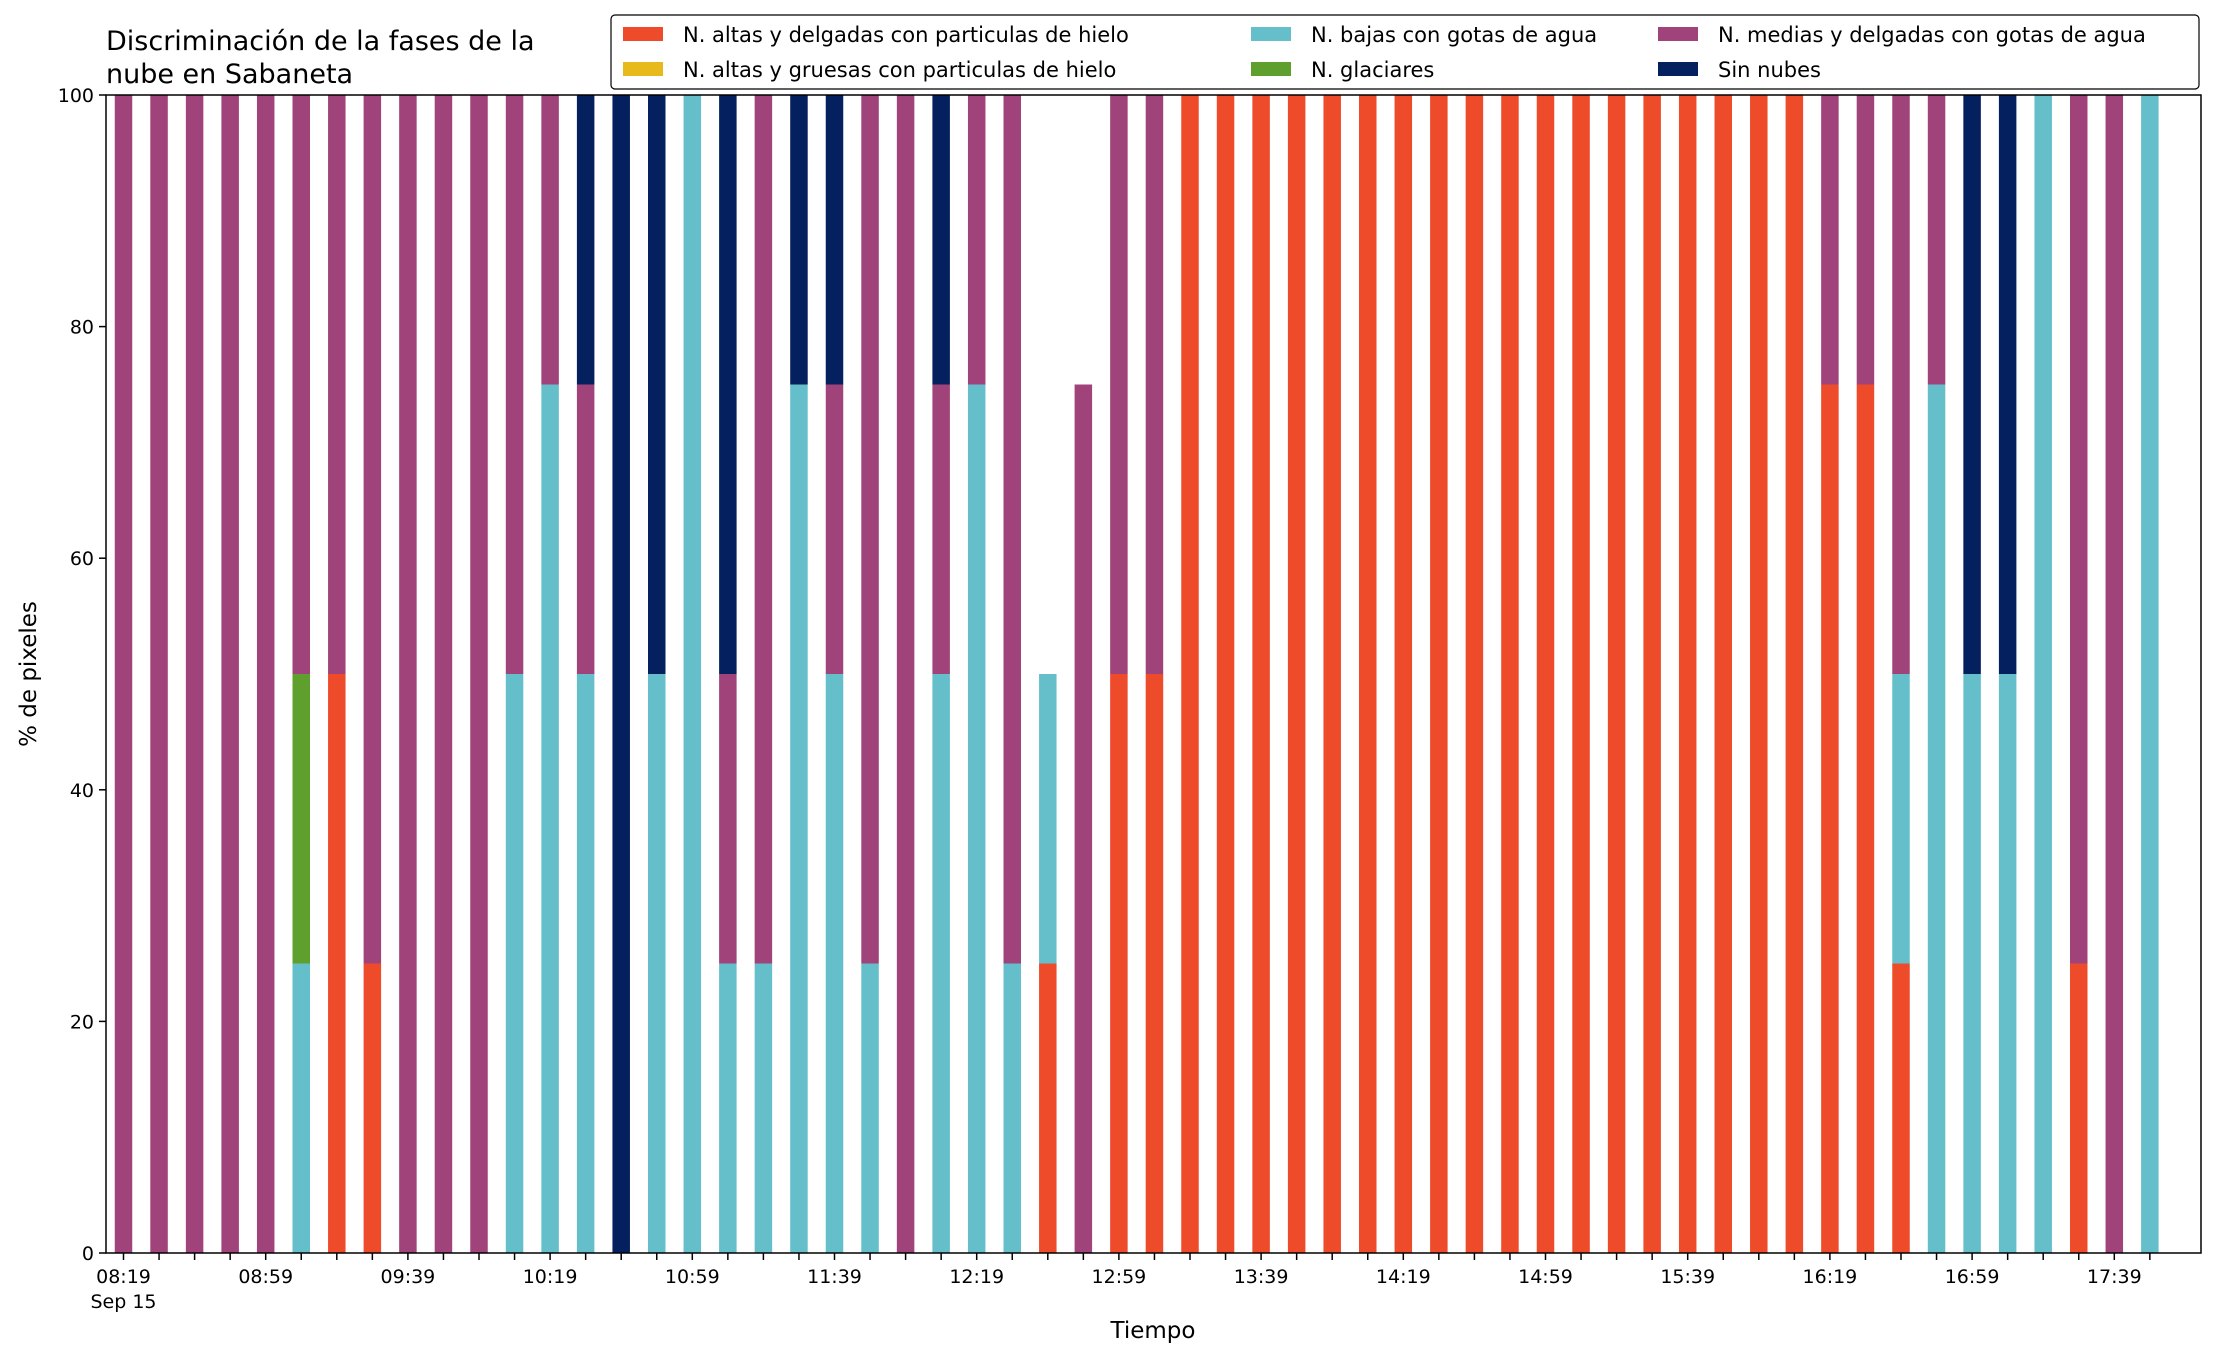  What do you see at coordinates (1769, 70) in the screenshot?
I see `legend-label: Sin nubes` at bounding box center [1769, 70].